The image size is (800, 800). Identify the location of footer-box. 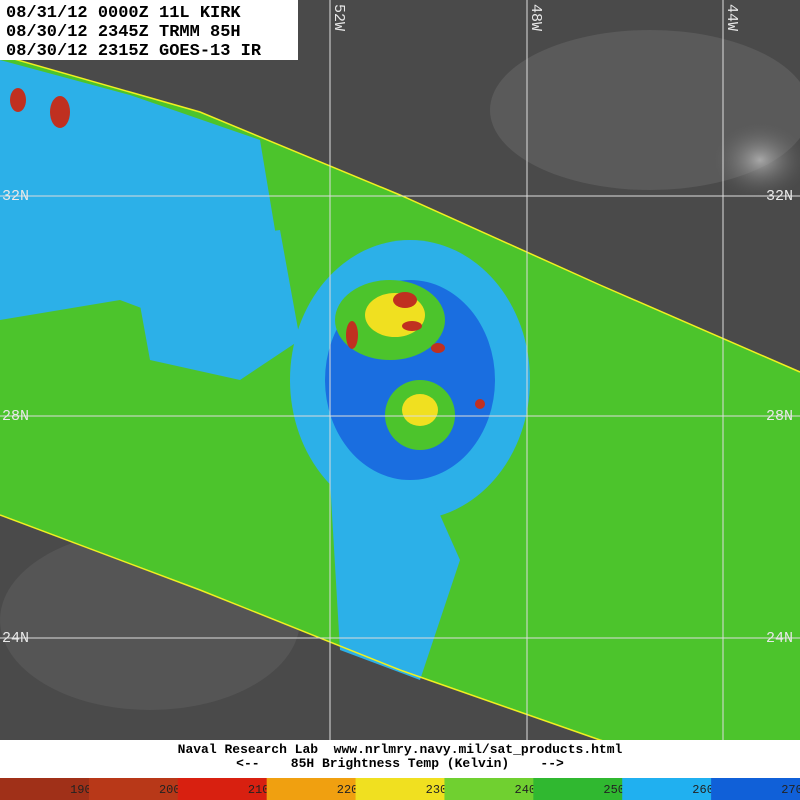
(400, 759).